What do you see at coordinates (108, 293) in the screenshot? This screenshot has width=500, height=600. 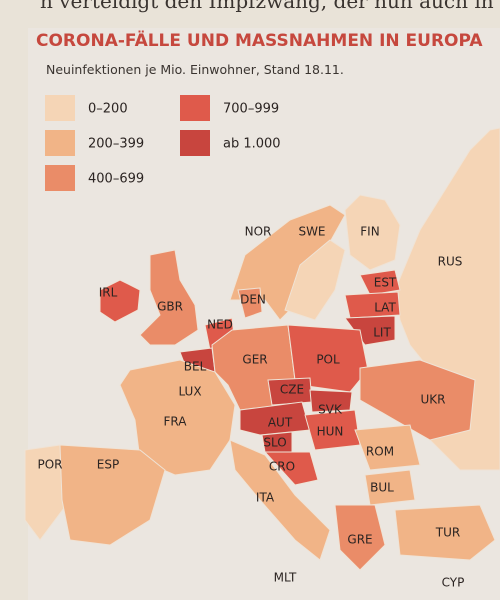 I see `country-label: IRL` at bounding box center [108, 293].